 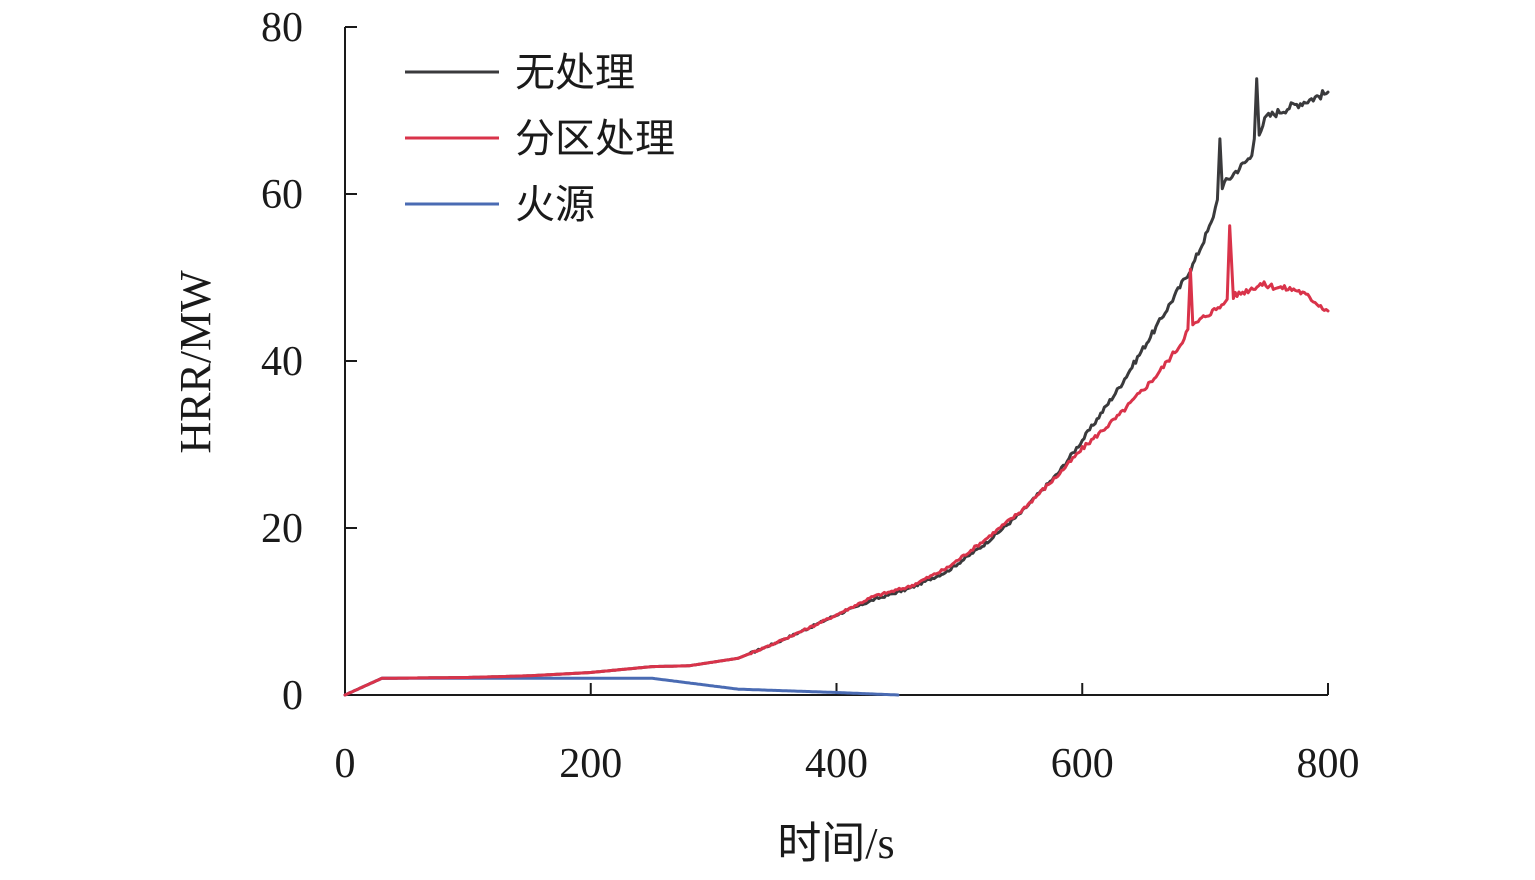 I want to click on y-tick-label-0: 0, so click(x=292, y=696).